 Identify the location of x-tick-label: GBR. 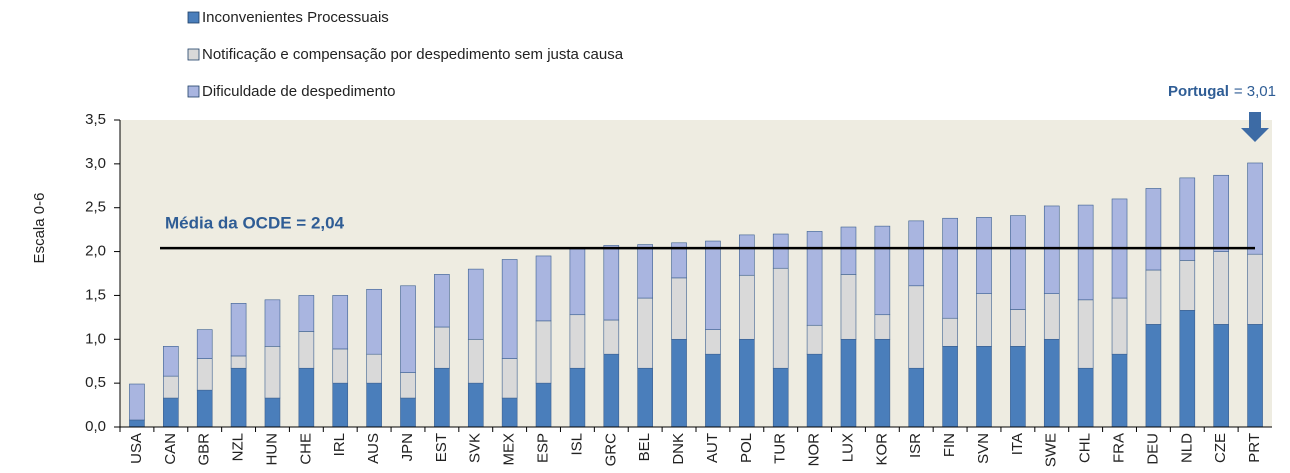
(204, 449).